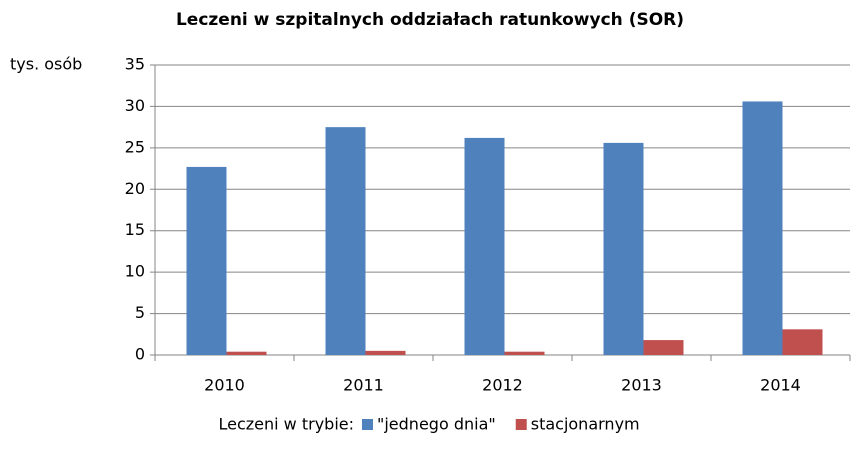 The width and height of the screenshot is (852, 466). Describe the element at coordinates (135, 229) in the screenshot. I see `y-tick-label: 15` at that location.